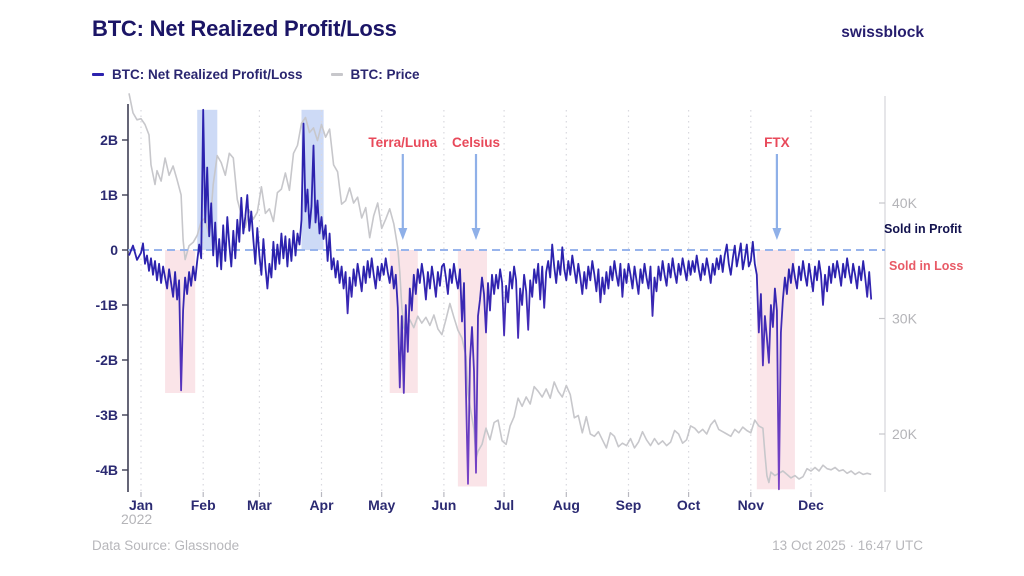 This screenshot has height=576, width=1024. I want to click on y-left-tick-label: -2B, so click(106, 360).